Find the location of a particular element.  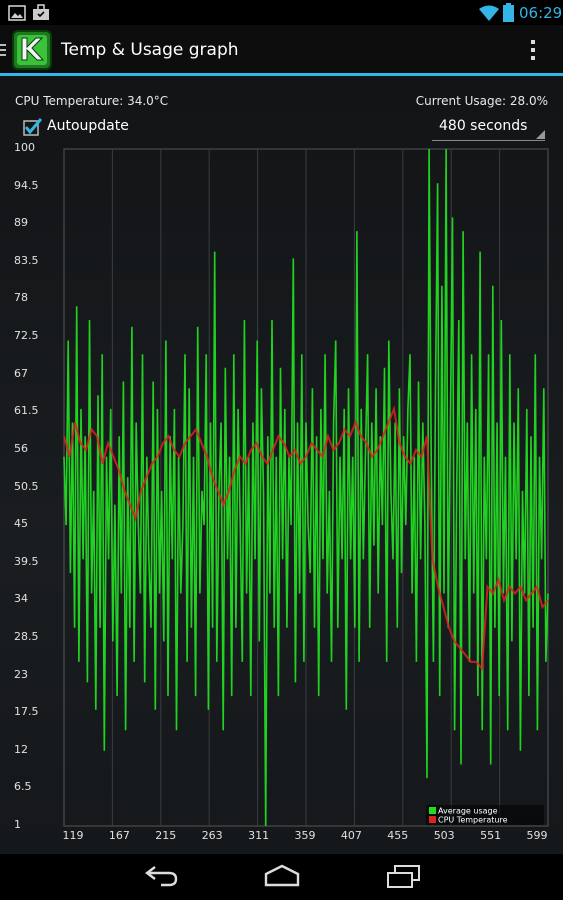

y-tick-label: 23 is located at coordinates (21, 674).